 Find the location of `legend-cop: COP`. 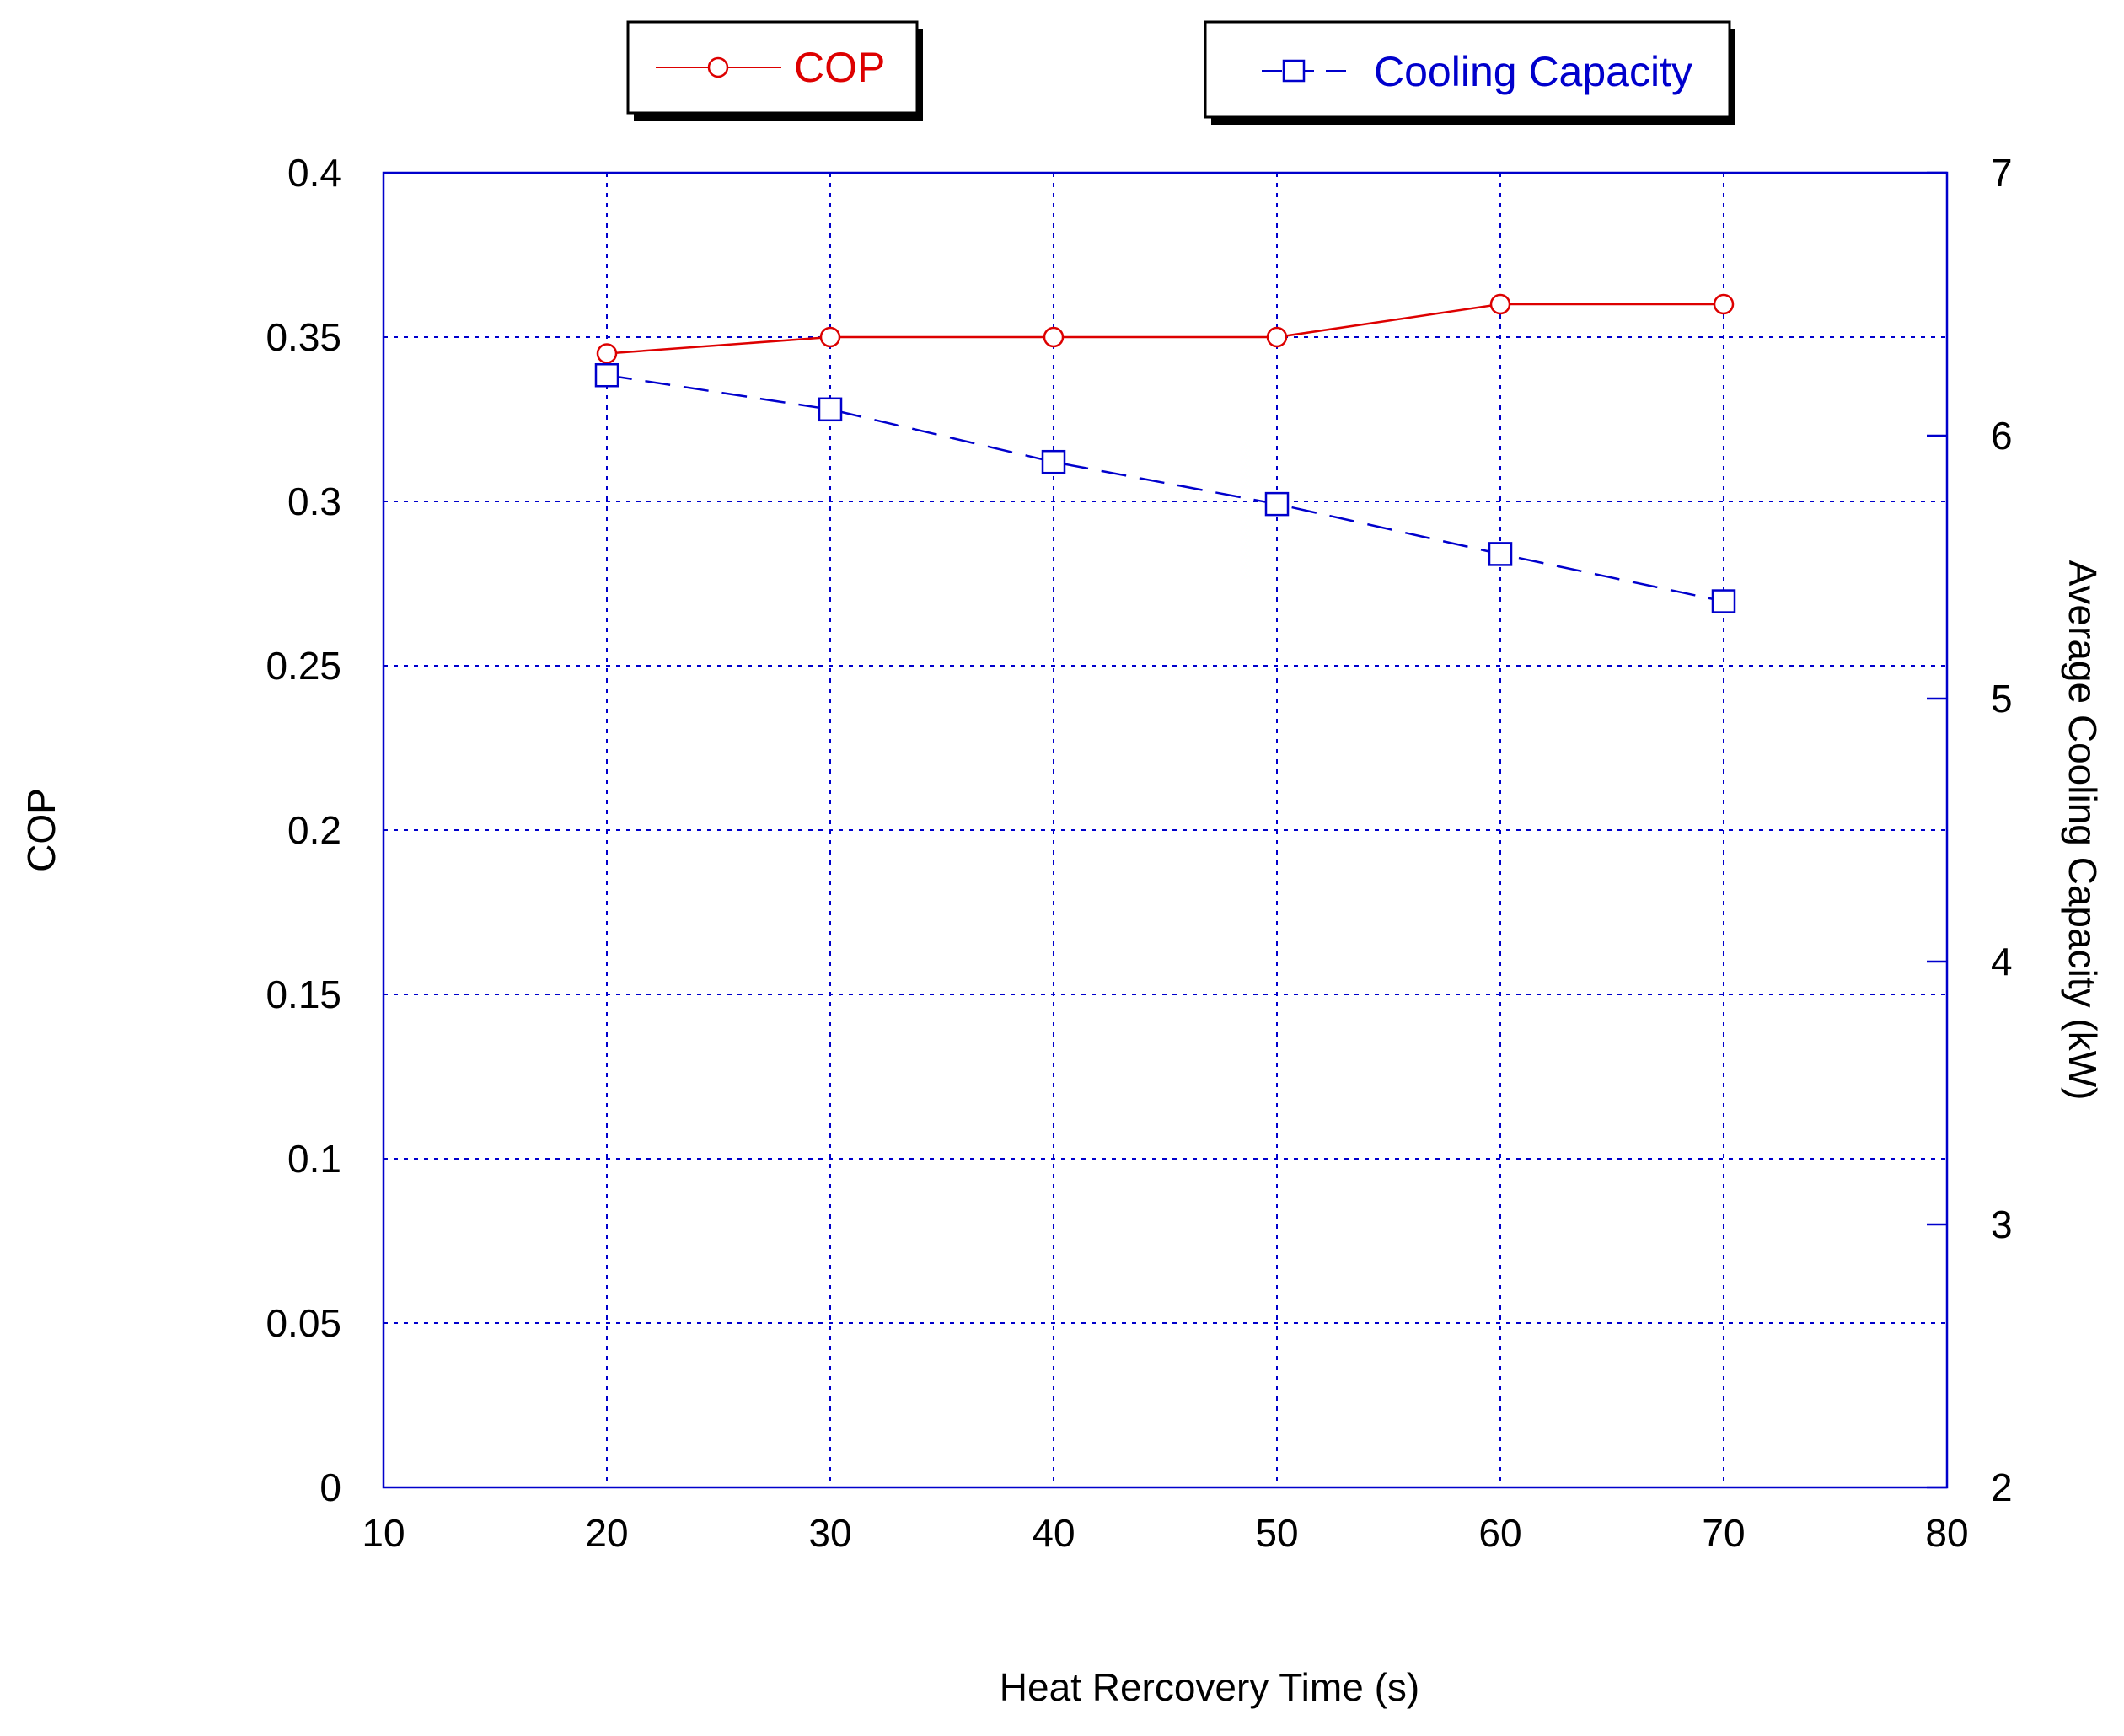

legend-cop: COP is located at coordinates (774, 70).